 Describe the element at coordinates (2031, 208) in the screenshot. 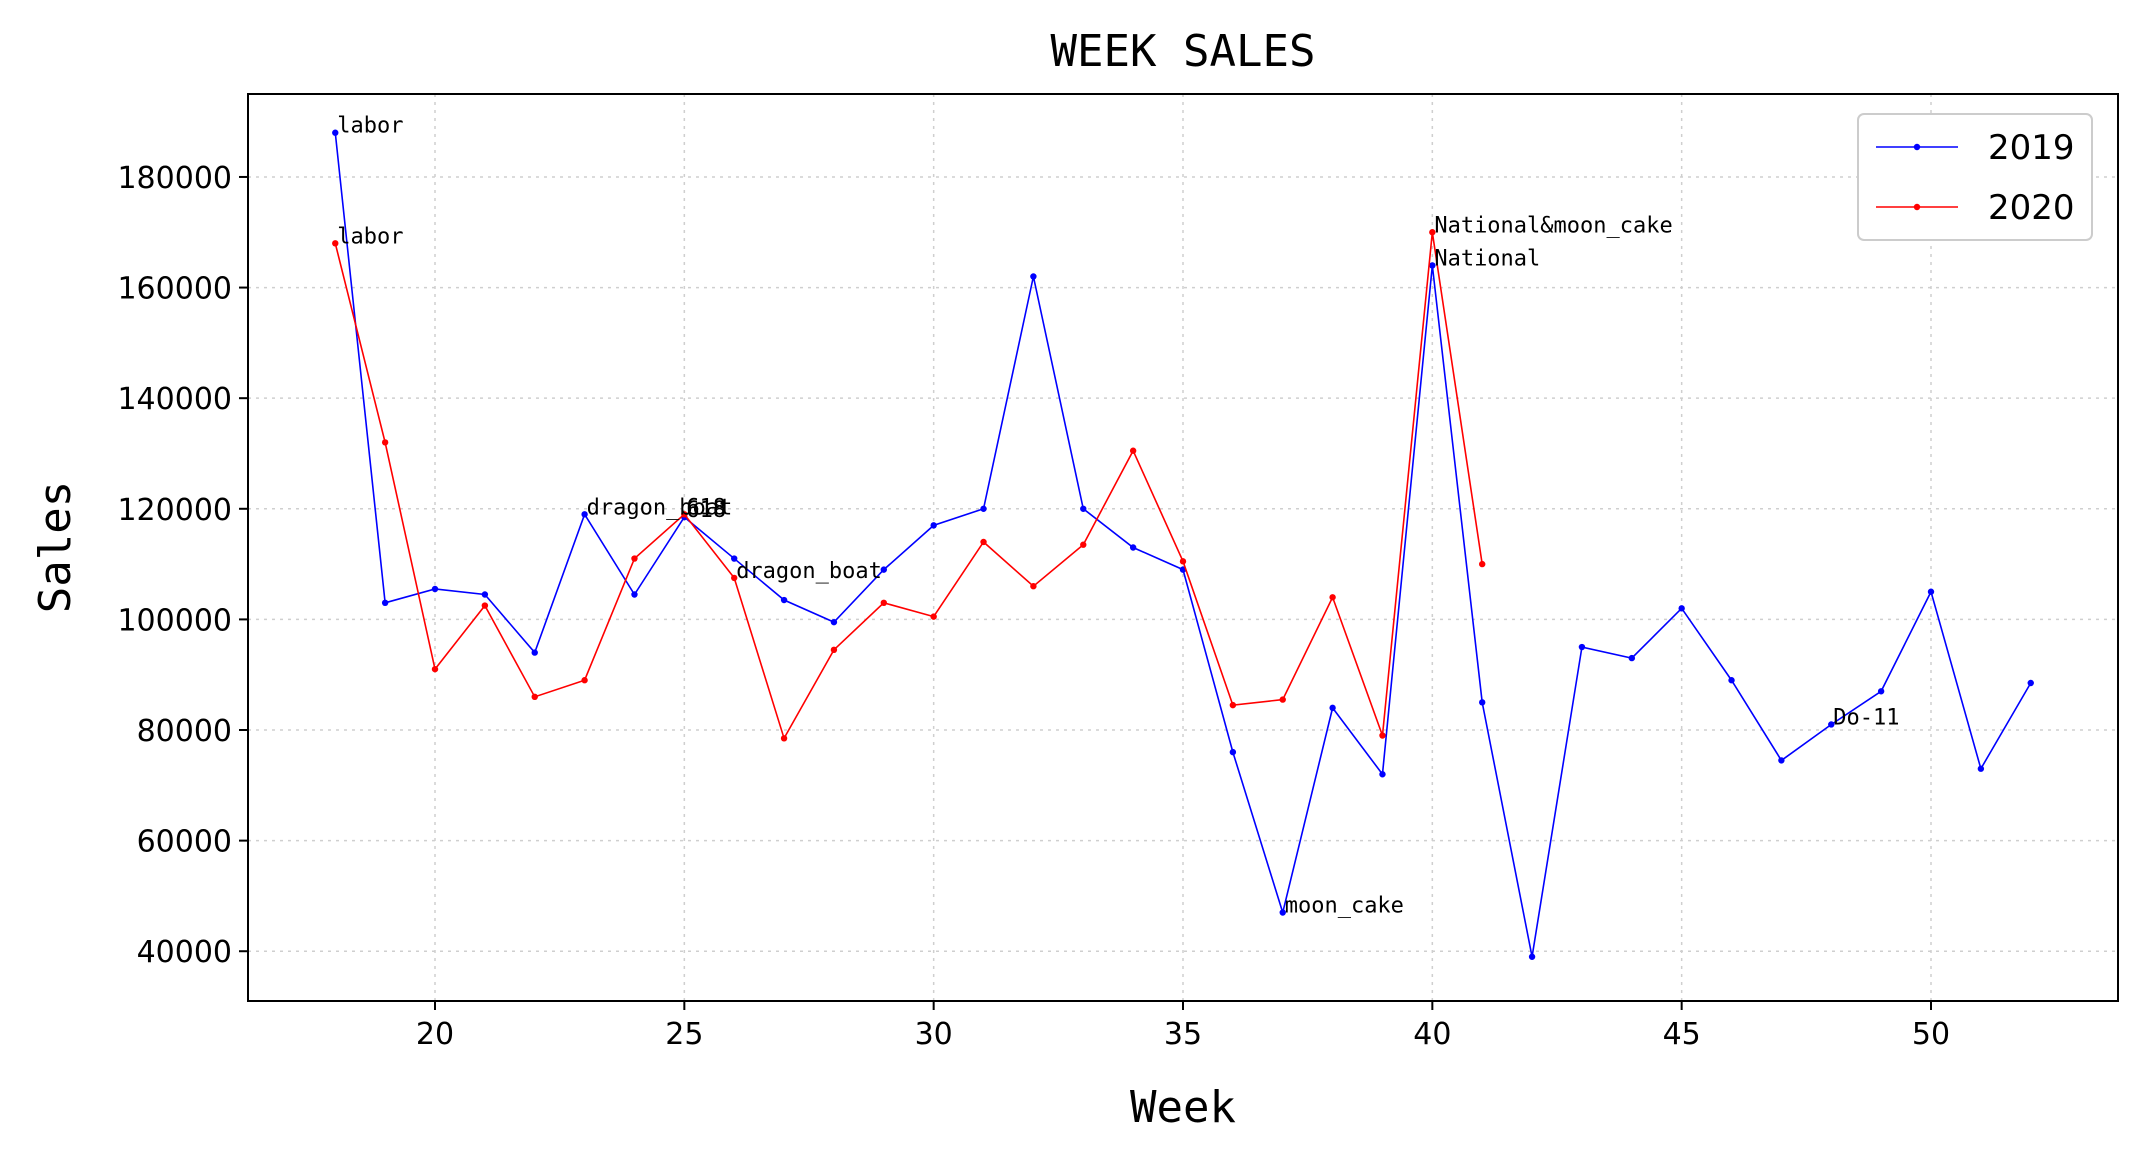

I see `legend-label: 2020` at that location.